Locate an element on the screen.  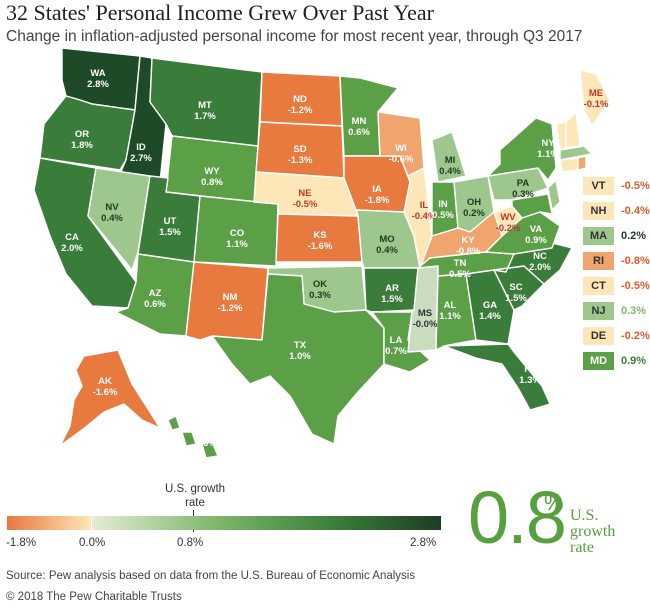
state-value-hi: 0.6% is located at coordinates (206, 443).